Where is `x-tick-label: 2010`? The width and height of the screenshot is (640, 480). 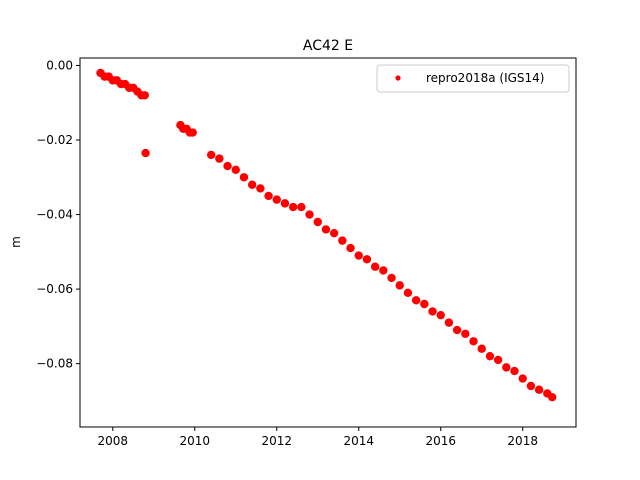
x-tick-label: 2010 is located at coordinates (195, 441).